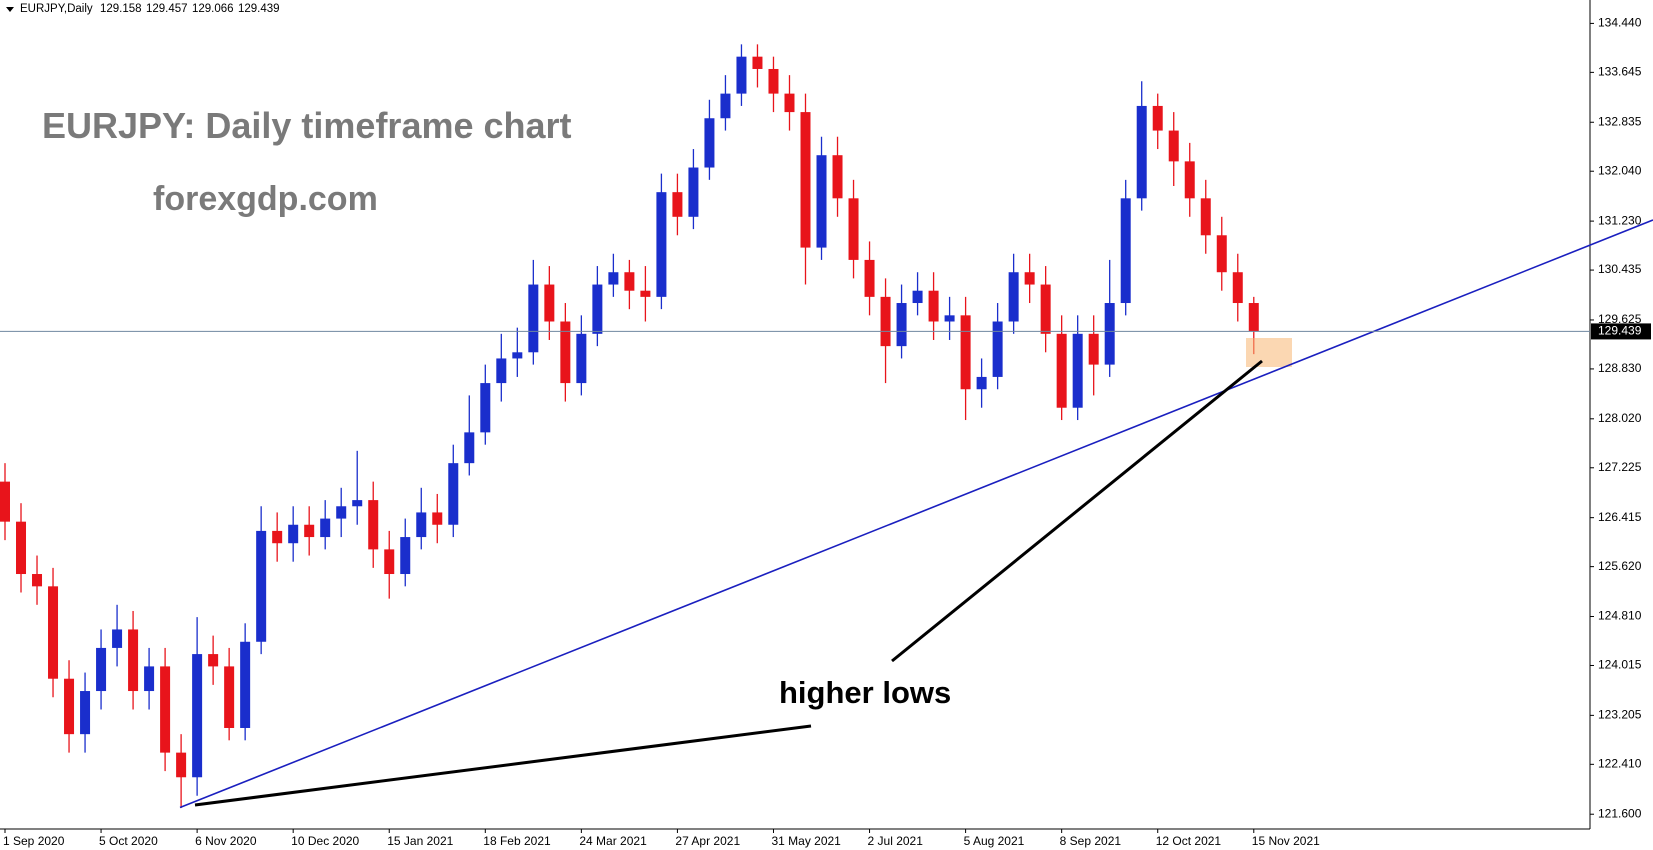 The height and width of the screenshot is (850, 1653). I want to click on y-tick-label: 127.225, so click(1620, 467).